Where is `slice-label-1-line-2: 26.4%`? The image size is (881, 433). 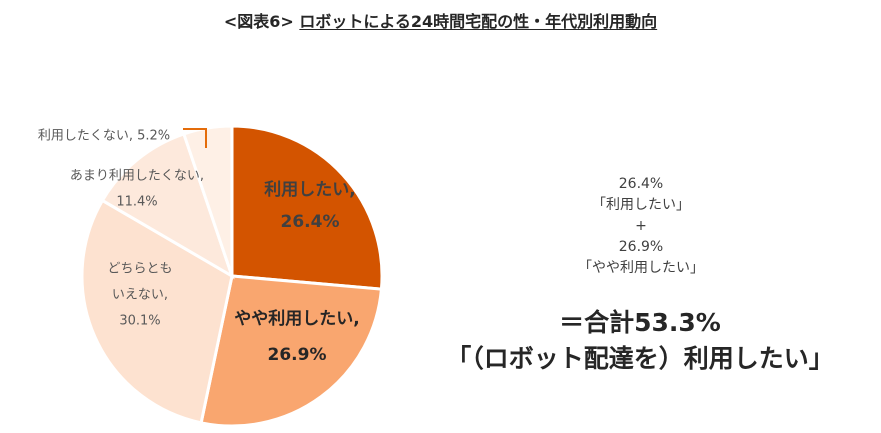 slice-label-1-line-2: 26.4% is located at coordinates (310, 222).